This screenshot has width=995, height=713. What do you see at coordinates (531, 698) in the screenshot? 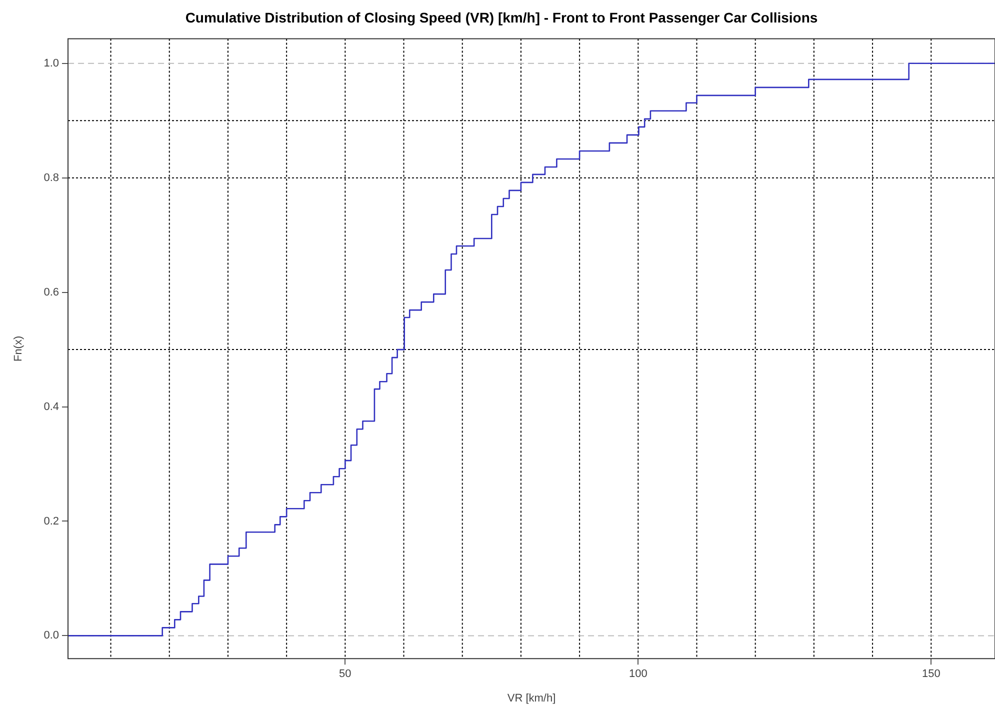
I see `x-axis-title: VR [km/h]` at bounding box center [531, 698].